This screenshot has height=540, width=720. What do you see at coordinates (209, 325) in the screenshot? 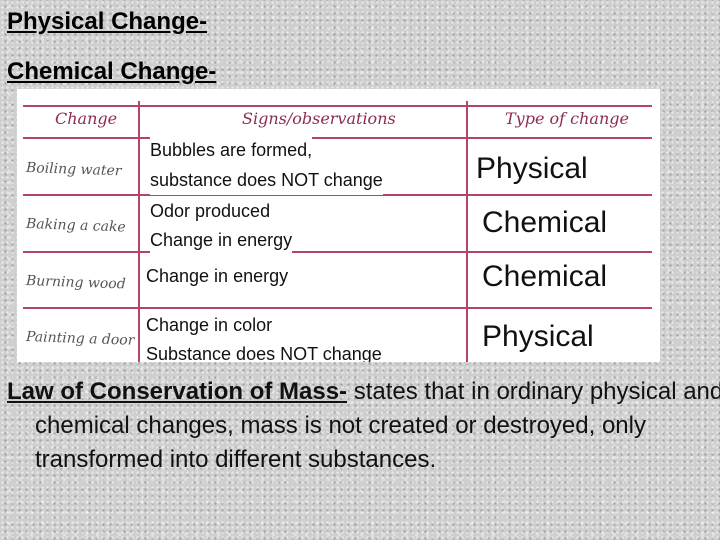
I see `observation-text: Change in color` at bounding box center [209, 325].